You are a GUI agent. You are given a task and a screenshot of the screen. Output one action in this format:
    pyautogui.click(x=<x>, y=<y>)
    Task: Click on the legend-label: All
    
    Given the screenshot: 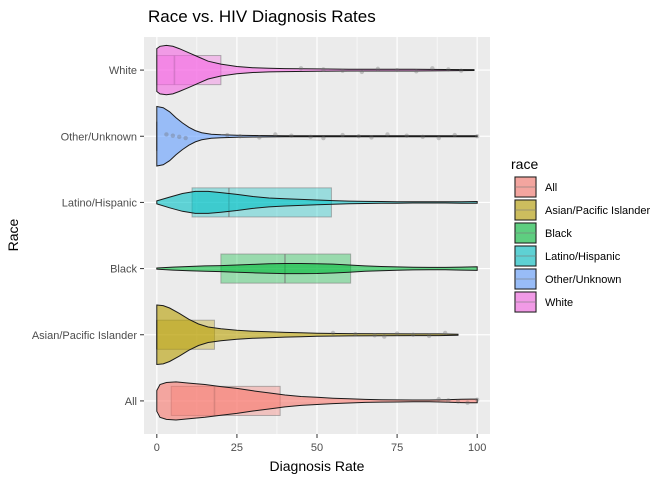 What is the action you would take?
    pyautogui.click(x=551, y=188)
    